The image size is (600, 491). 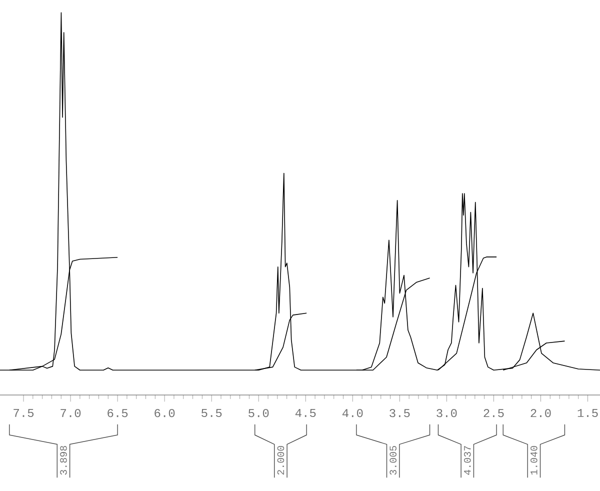 What do you see at coordinates (212, 413) in the screenshot?
I see `x-tick-label: 5.5` at bounding box center [212, 413].